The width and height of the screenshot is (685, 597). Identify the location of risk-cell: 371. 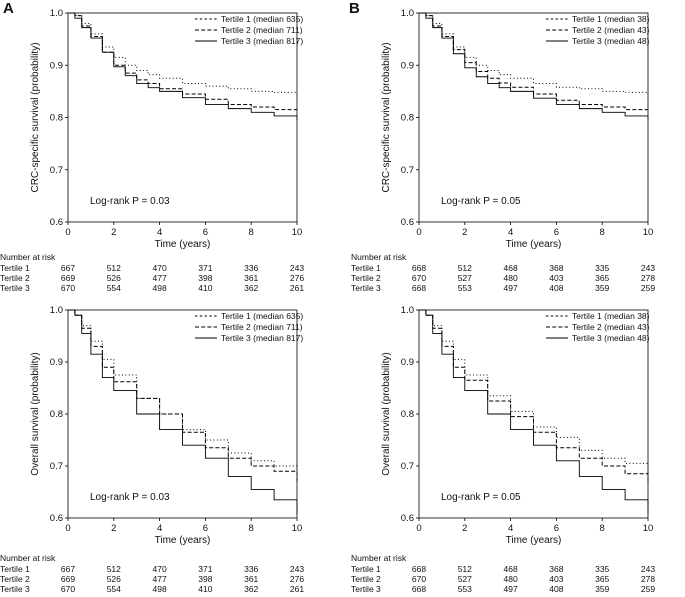
(205, 268).